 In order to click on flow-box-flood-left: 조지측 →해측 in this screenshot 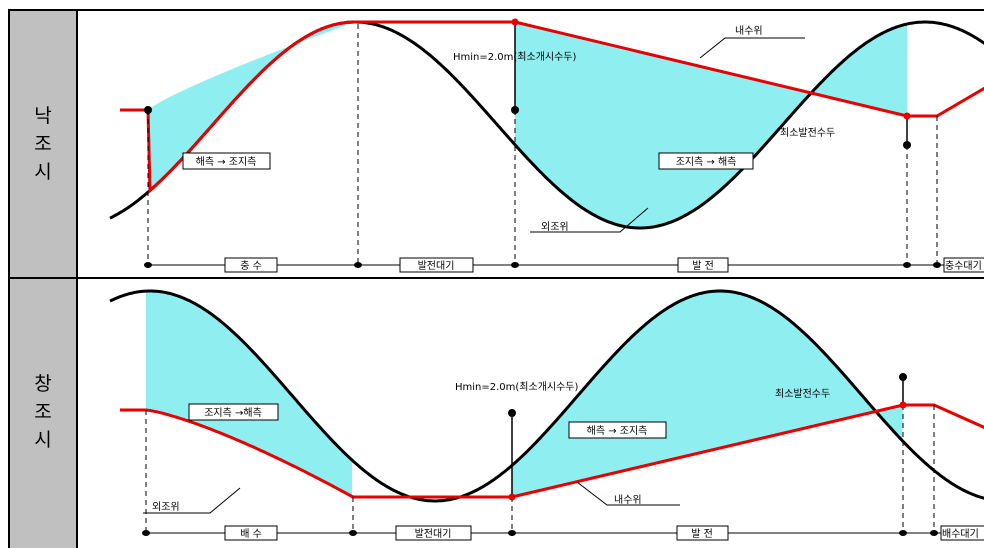, I will do `click(233, 412)`.